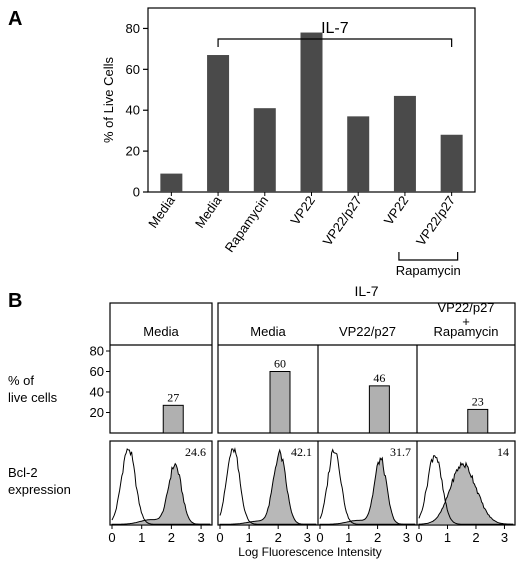 The width and height of the screenshot is (520, 563). What do you see at coordinates (366, 368) in the screenshot?
I see `box-il7-top` at bounding box center [366, 368].